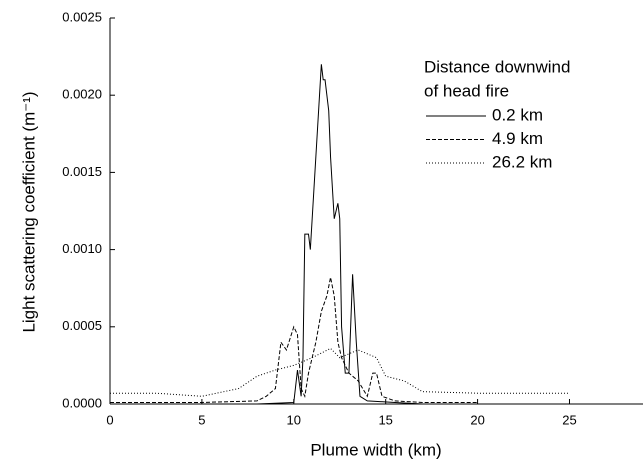 The image size is (644, 463). What do you see at coordinates (109, 419) in the screenshot?
I see `x-tick-label: 0` at bounding box center [109, 419].